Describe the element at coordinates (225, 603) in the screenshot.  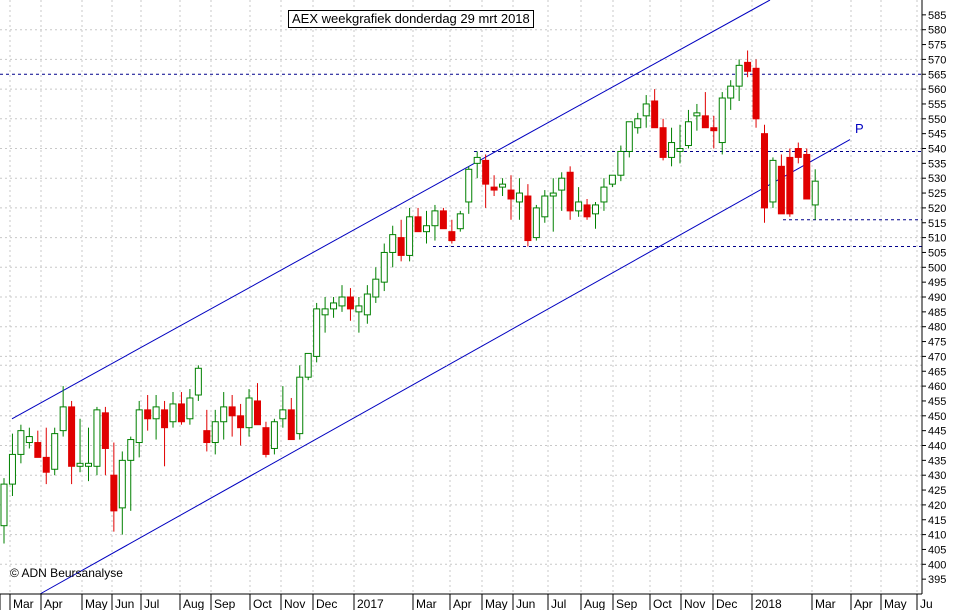
I see `x-tick-label: Sep` at that location.